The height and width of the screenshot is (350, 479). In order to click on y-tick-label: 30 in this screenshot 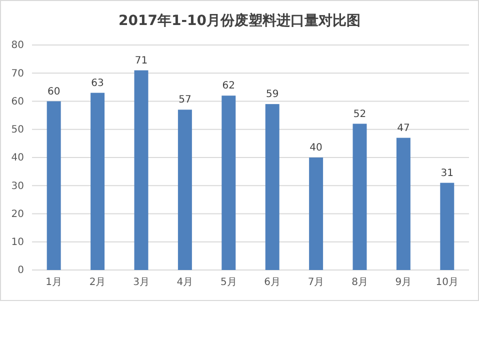, I will do `click(17, 186)`.